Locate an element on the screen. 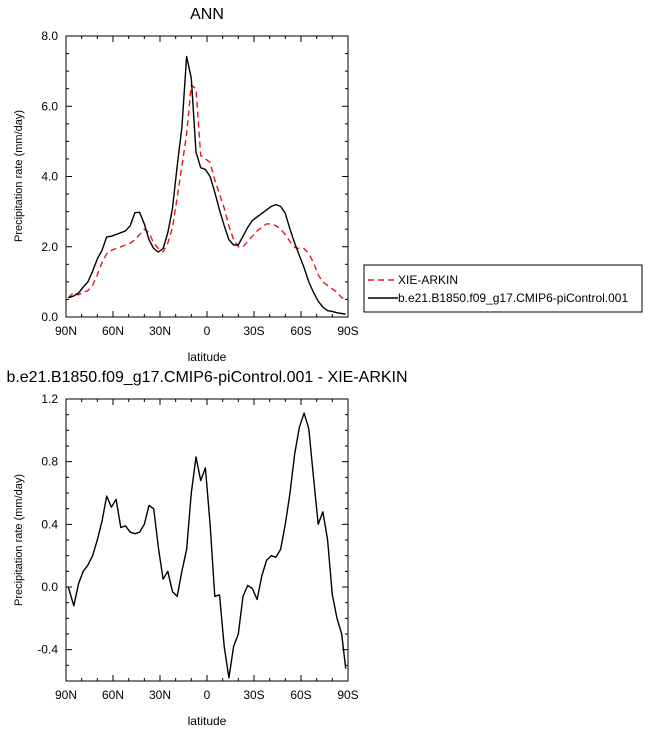  bottom-x-tick-label-30s: 30S is located at coordinates (253, 695).